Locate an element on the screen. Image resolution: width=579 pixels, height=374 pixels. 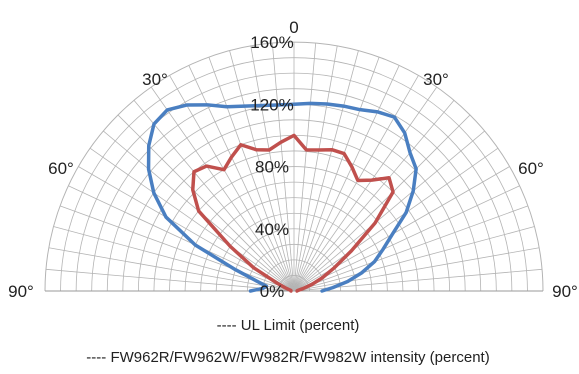
radial-tick-label: 0% is located at coordinates (272, 291).